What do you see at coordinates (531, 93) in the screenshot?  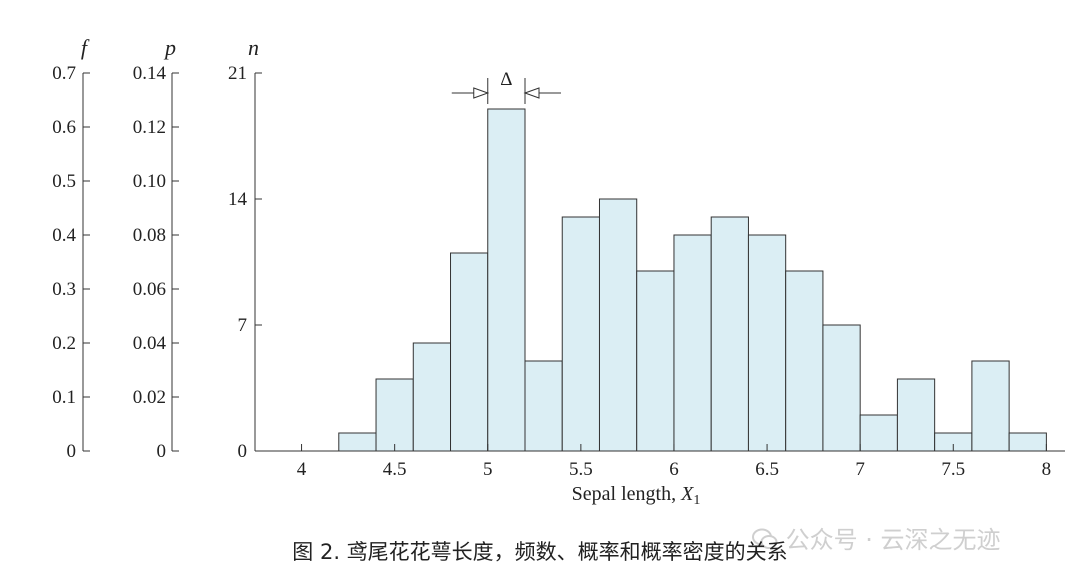 I see `delta-right-arrowhead` at bounding box center [531, 93].